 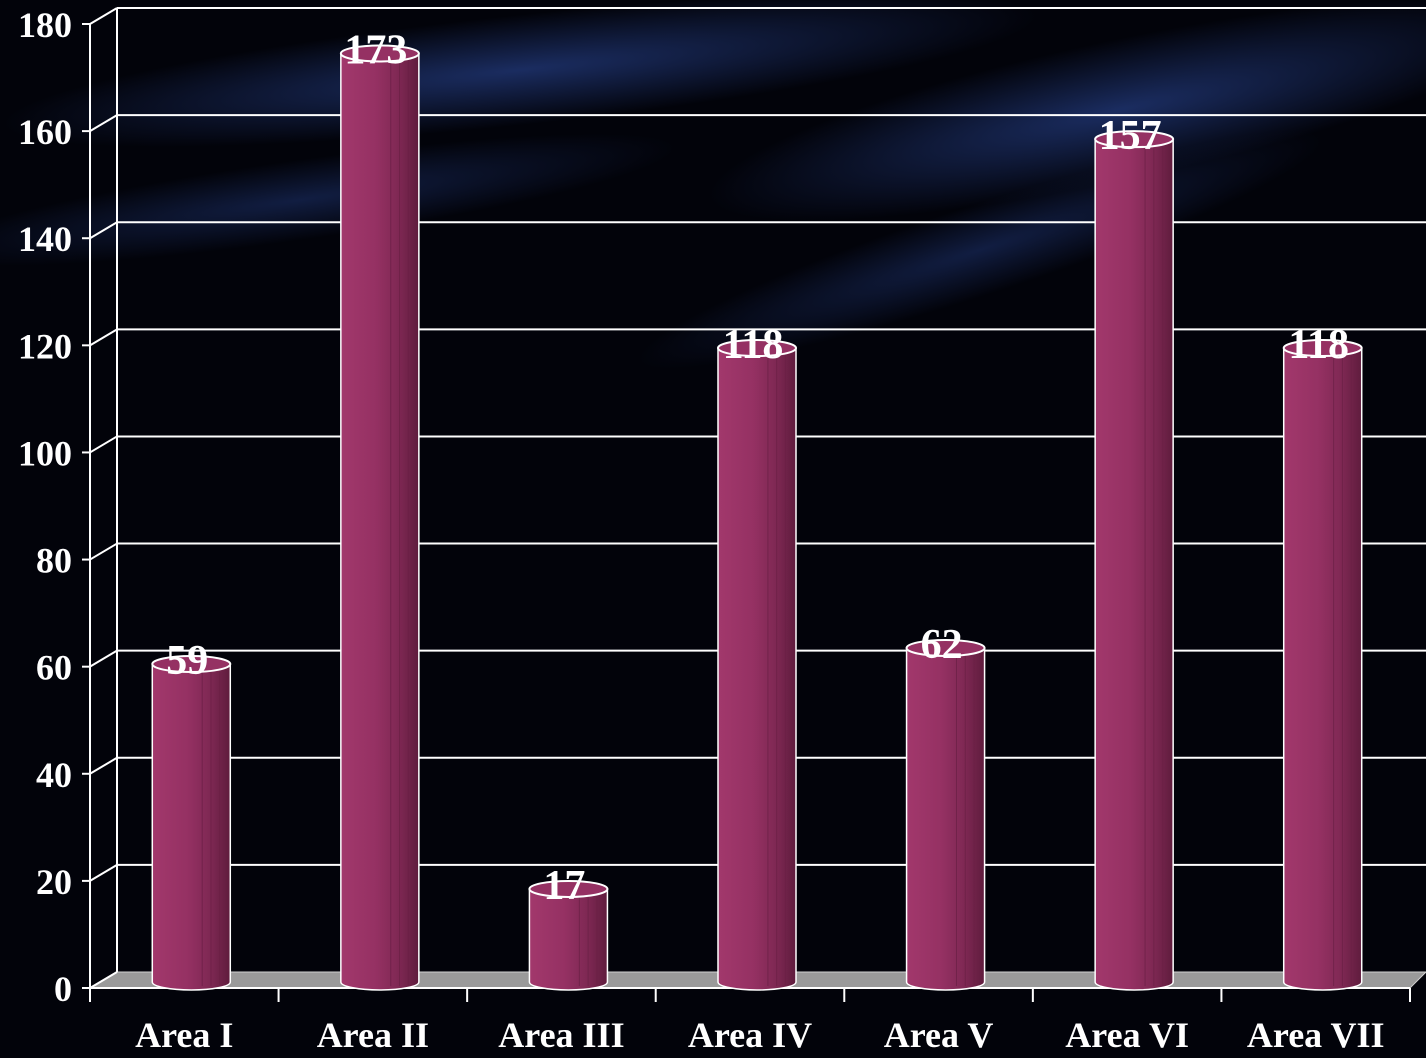 I want to click on y-tick-label: 0, so click(x=63, y=989).